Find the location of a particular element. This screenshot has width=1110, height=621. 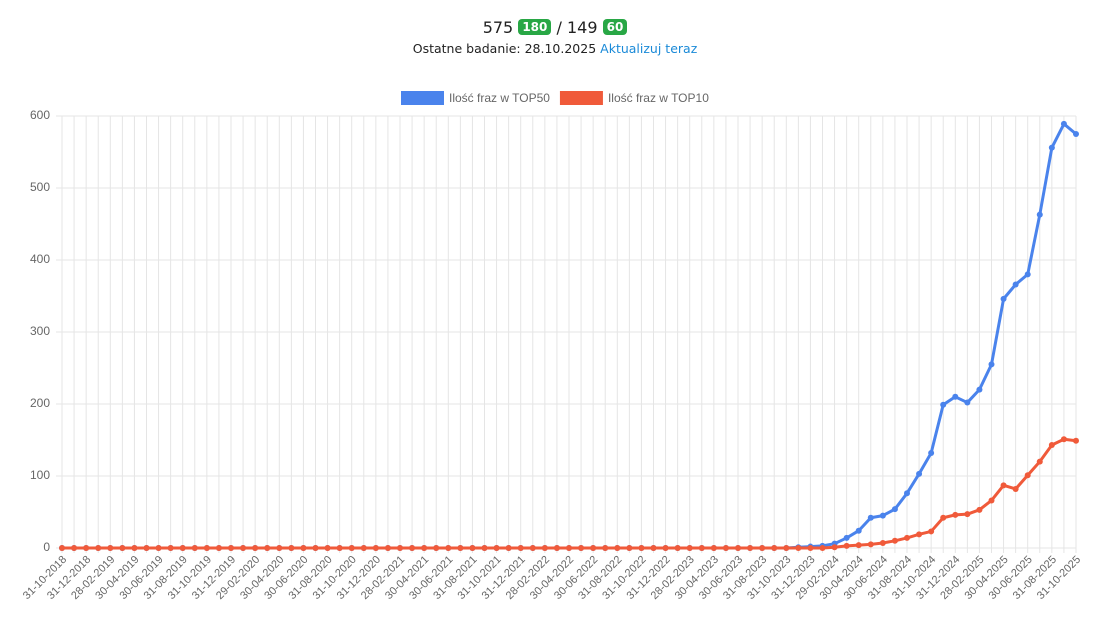

legend-label: Ilość fraz w TOP50 is located at coordinates (499, 98).